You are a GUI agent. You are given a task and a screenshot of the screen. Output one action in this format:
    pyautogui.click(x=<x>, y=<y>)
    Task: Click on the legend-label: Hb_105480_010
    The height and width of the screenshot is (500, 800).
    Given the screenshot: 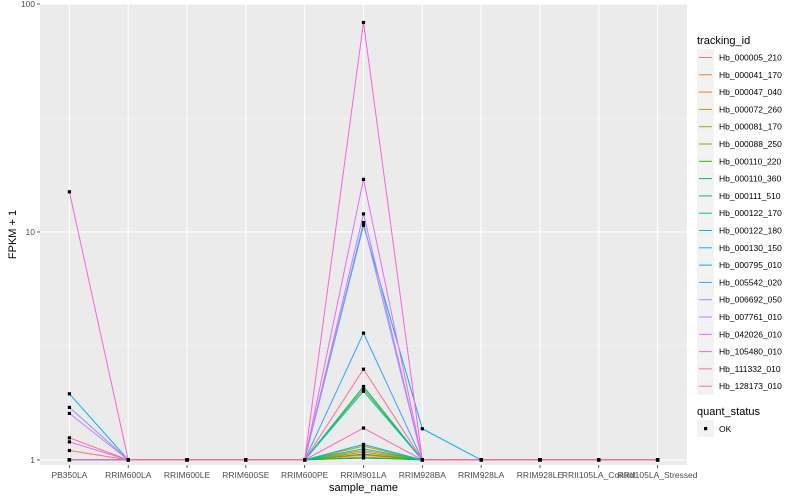 What is the action you would take?
    pyautogui.click(x=750, y=352)
    